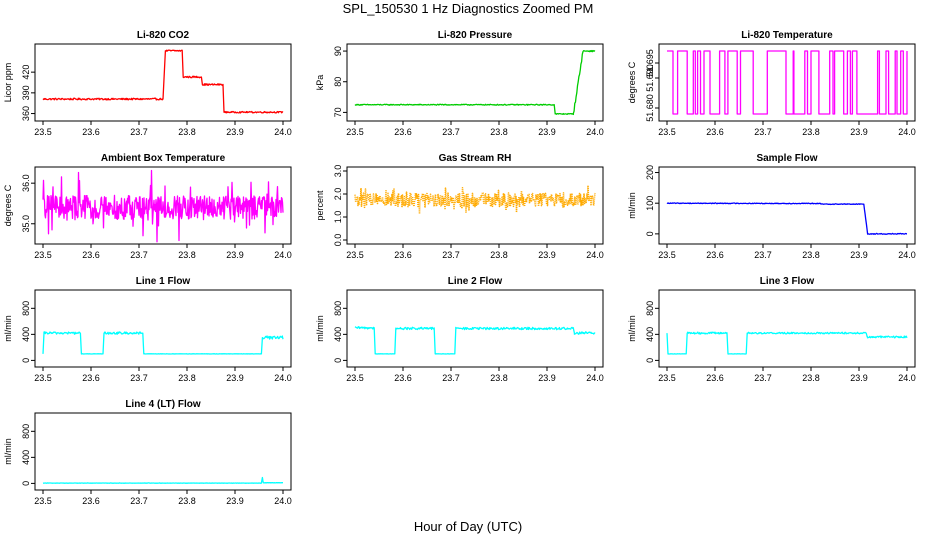 This screenshot has width=936, height=540. Describe the element at coordinates (26, 360) in the screenshot. I see `panel-6-ytick-label-0: 0` at that location.